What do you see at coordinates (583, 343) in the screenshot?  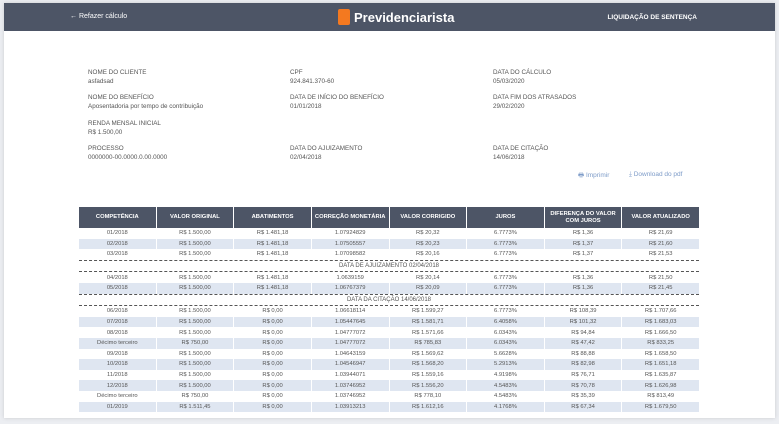 I see `table-cell: R$ 47,42` at bounding box center [583, 343].